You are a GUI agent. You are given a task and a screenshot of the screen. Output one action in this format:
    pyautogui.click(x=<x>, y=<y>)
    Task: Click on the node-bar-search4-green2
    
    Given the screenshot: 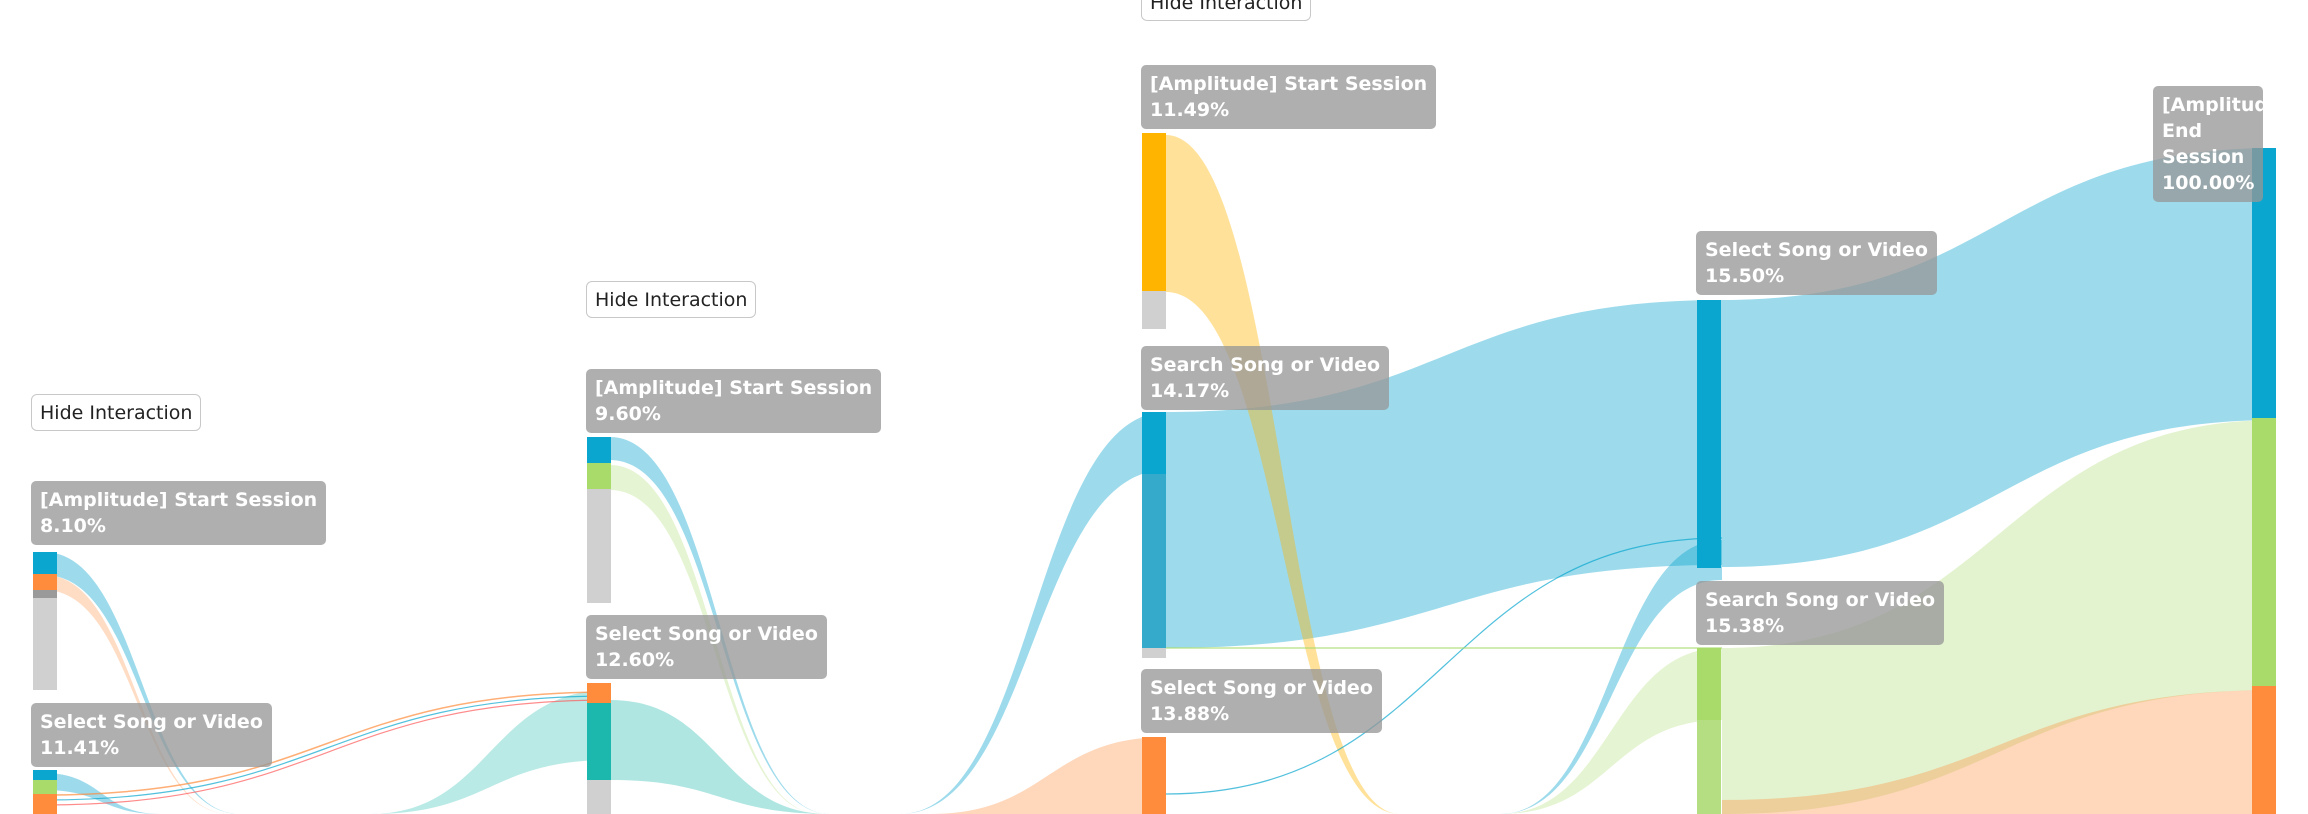 What is the action you would take?
    pyautogui.click(x=1709, y=767)
    